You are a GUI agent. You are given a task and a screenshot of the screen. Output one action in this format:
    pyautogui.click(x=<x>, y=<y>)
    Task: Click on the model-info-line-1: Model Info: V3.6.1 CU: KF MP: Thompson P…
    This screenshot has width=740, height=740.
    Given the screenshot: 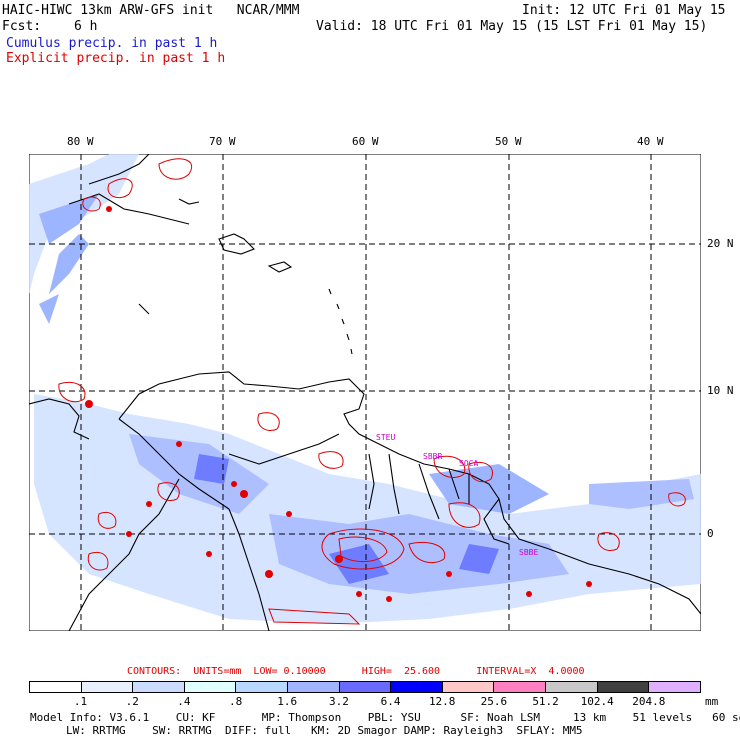 What is the action you would take?
    pyautogui.click(x=385, y=717)
    